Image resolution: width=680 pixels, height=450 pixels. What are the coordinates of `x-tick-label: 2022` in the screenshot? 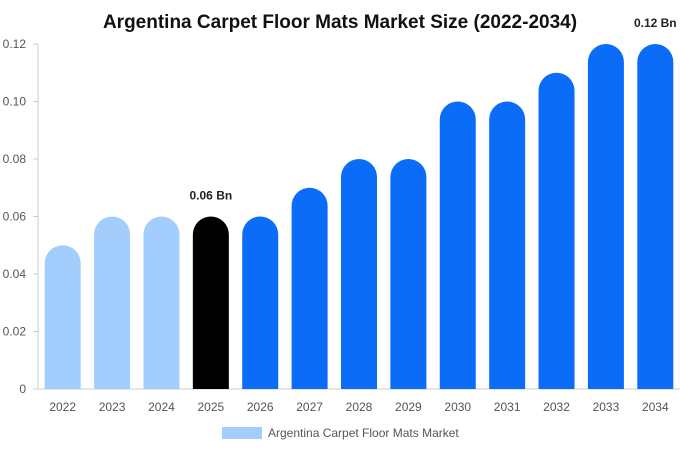 It's located at (62, 407).